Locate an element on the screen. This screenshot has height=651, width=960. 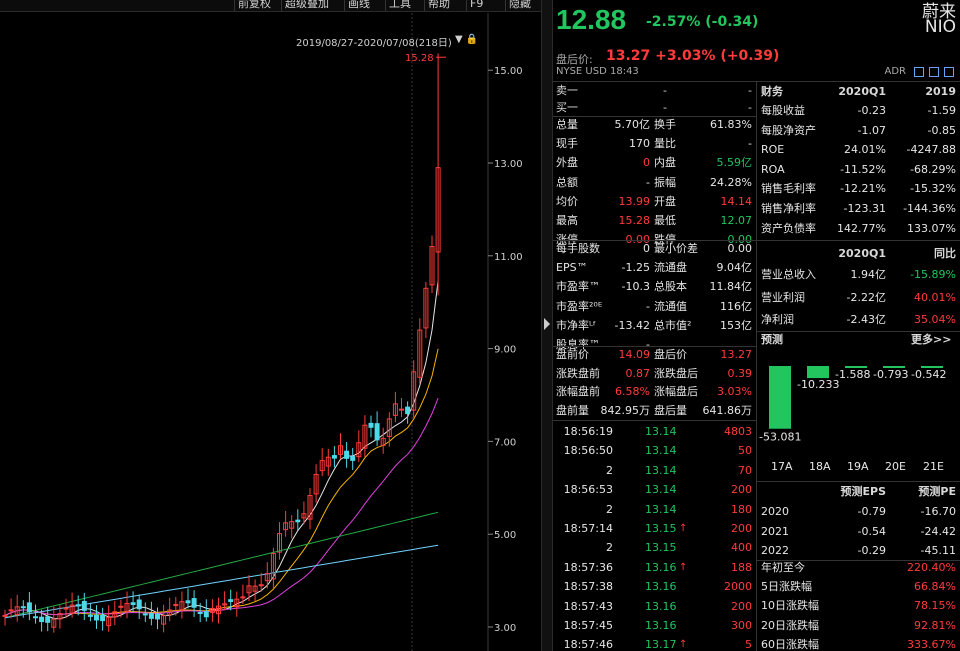
finance-value: -68.29% is located at coordinates (933, 169).